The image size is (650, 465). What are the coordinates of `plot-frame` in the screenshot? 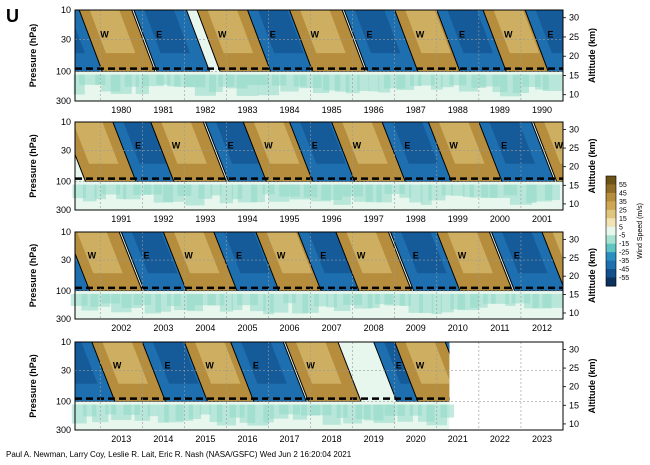 It's located at (319, 386).